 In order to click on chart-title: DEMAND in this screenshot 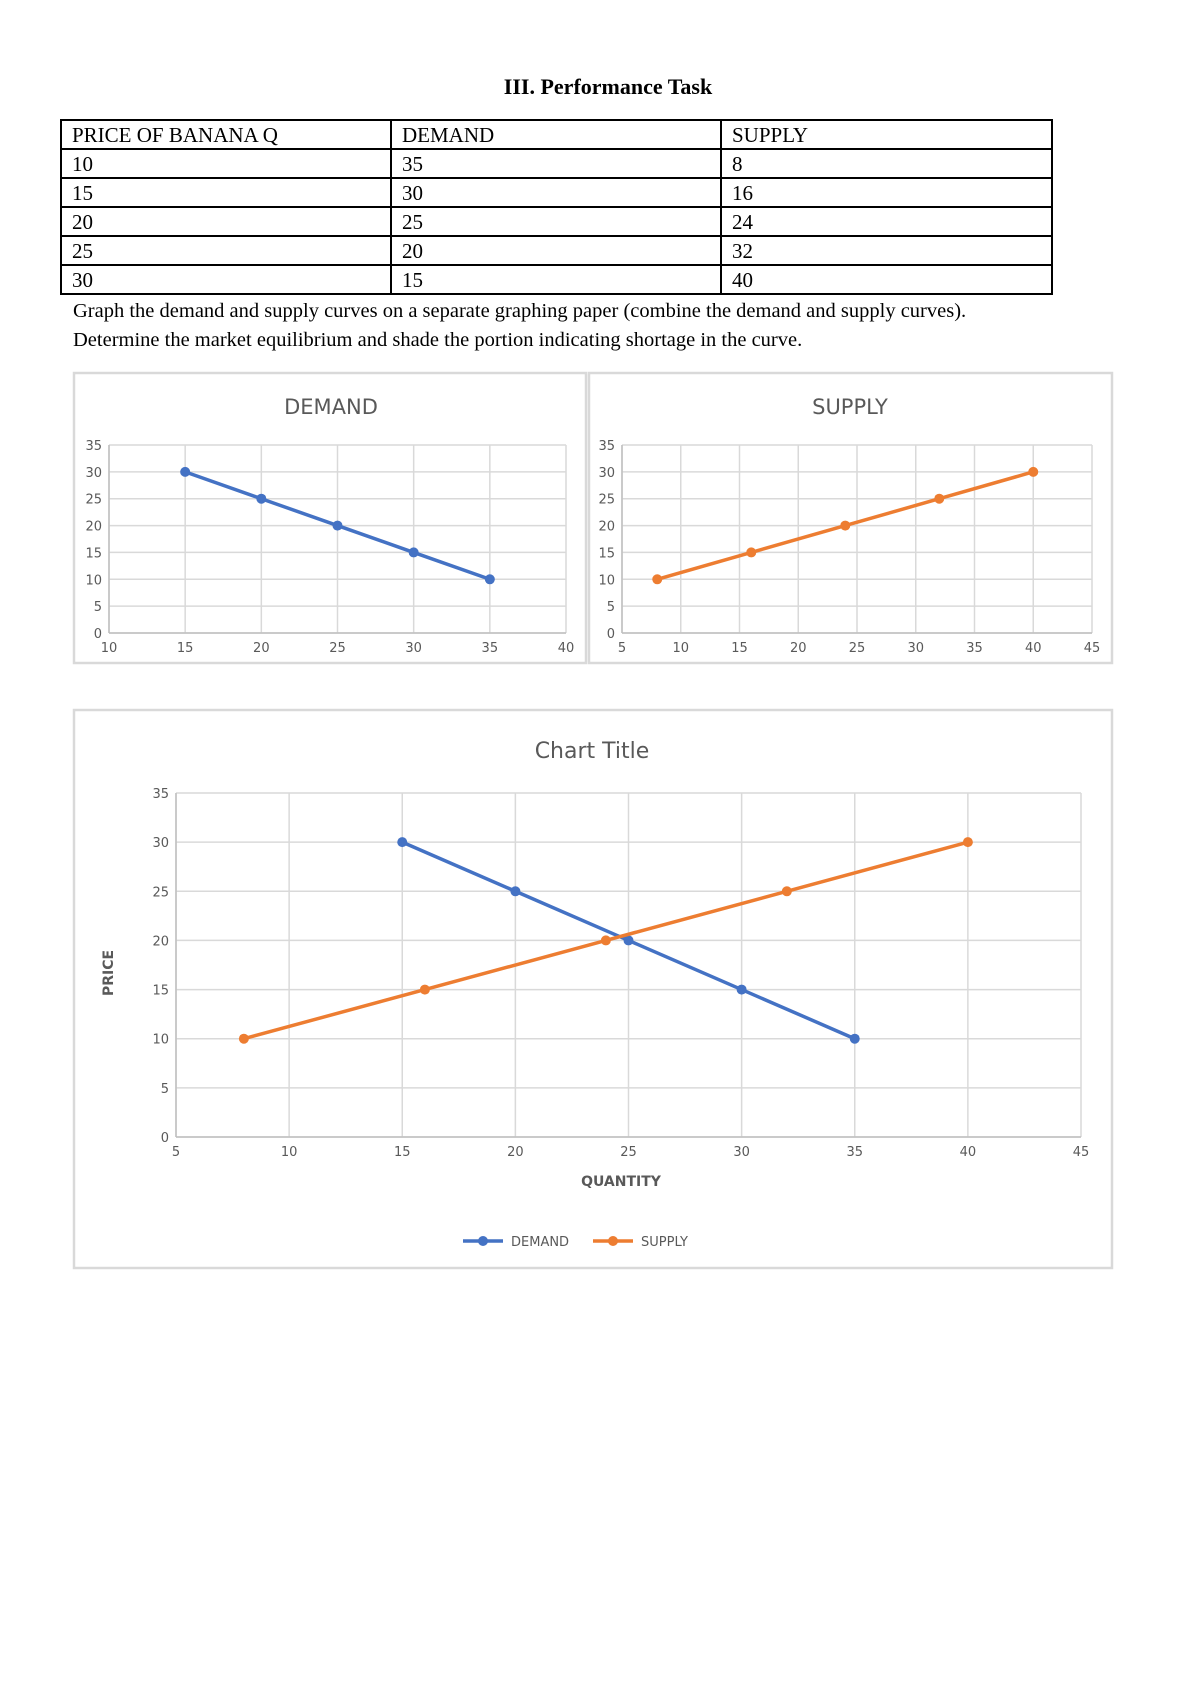, I will do `click(331, 407)`.